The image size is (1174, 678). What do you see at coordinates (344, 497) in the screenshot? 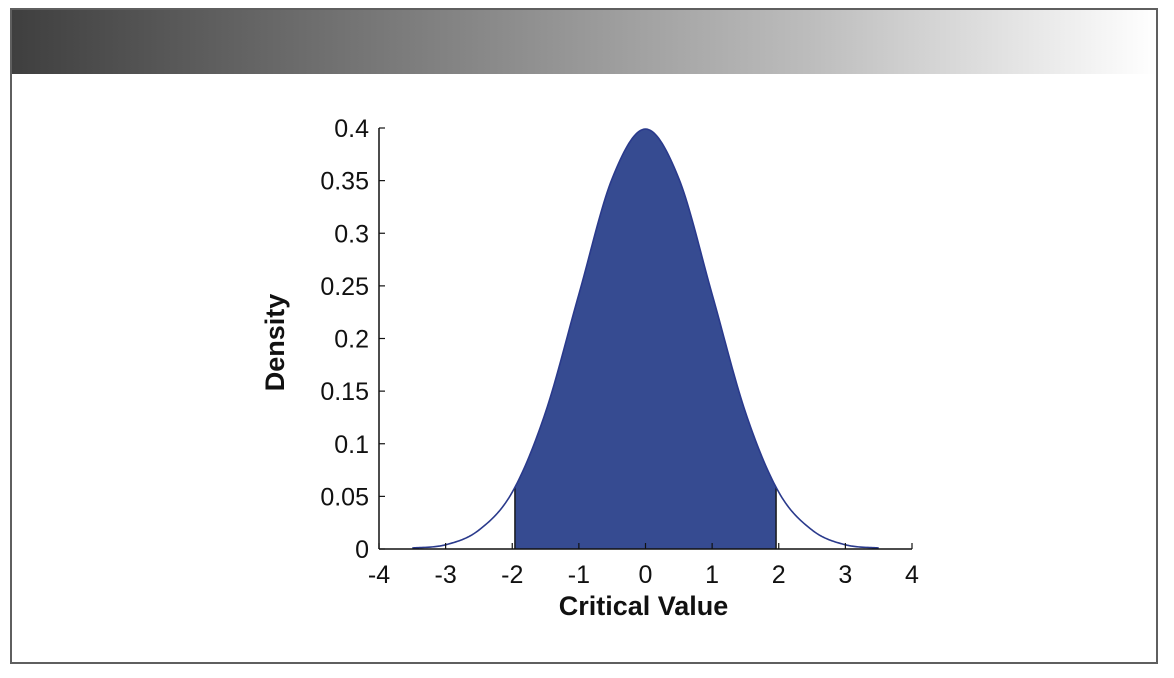
I see `y-tick-label: 0.05` at bounding box center [344, 497].